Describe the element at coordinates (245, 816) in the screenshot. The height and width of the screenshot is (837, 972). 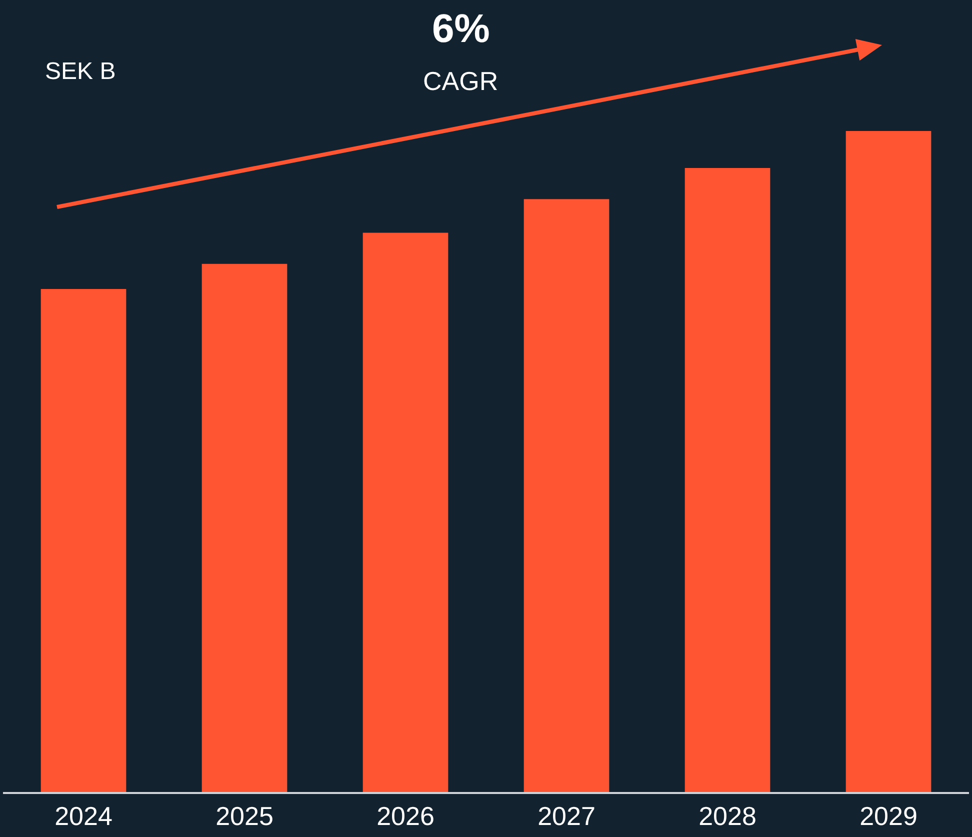
I see `x-tick-label: 2025` at that location.